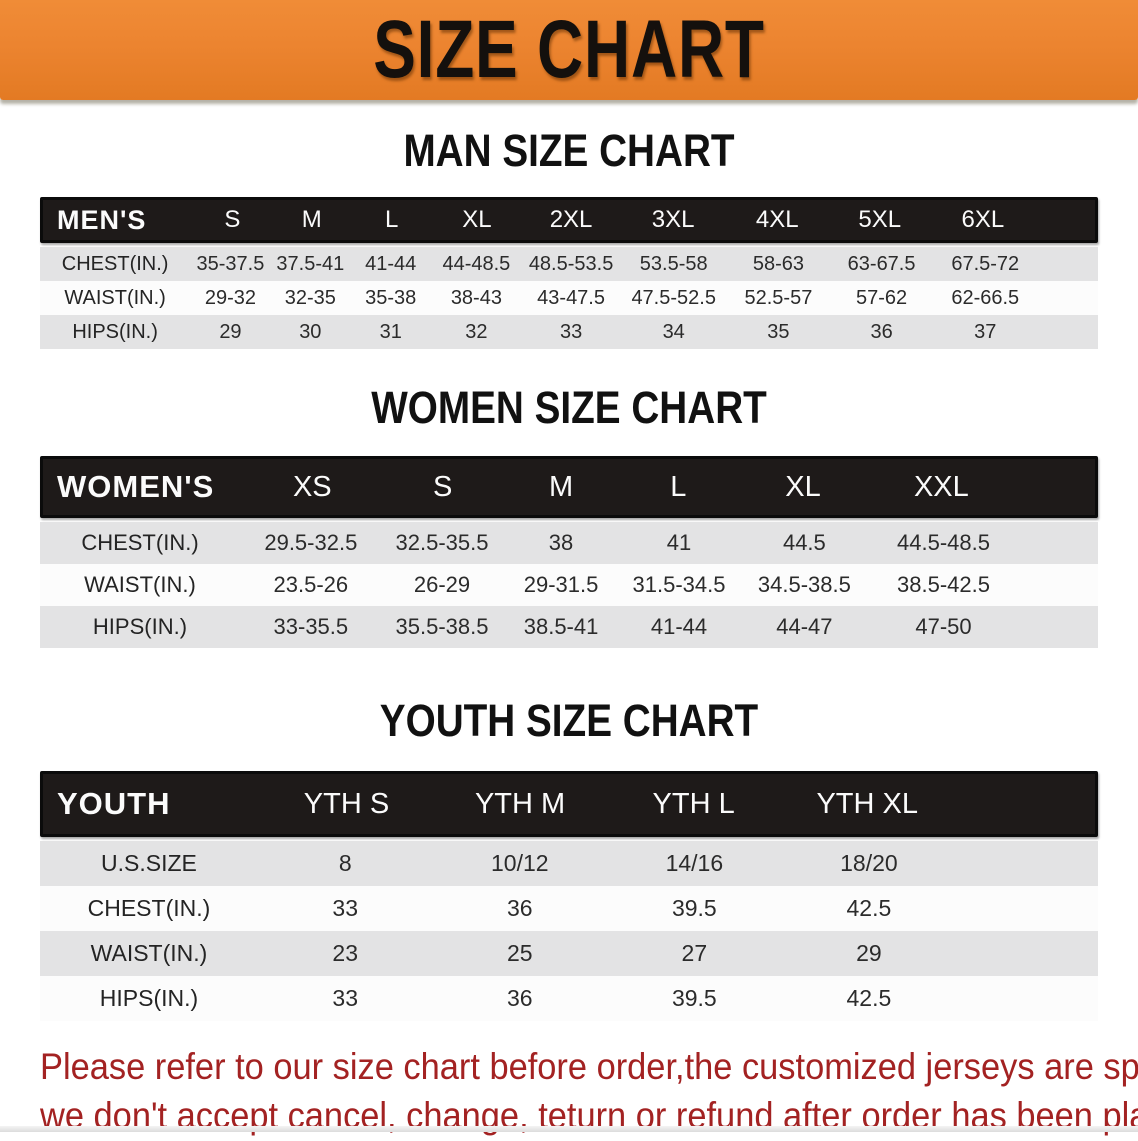 Image resolution: width=1138 pixels, height=1141 pixels. I want to click on value-cell: 57-62, so click(881, 298).